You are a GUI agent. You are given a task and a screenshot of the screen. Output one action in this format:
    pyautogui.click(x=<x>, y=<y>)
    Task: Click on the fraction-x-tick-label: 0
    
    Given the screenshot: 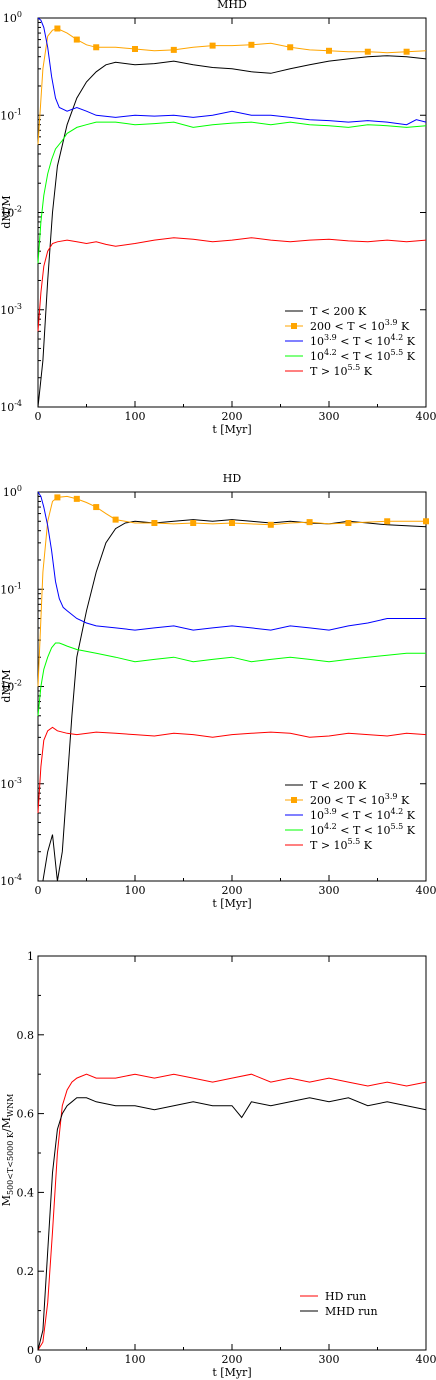 What is the action you would take?
    pyautogui.click(x=38, y=1359)
    